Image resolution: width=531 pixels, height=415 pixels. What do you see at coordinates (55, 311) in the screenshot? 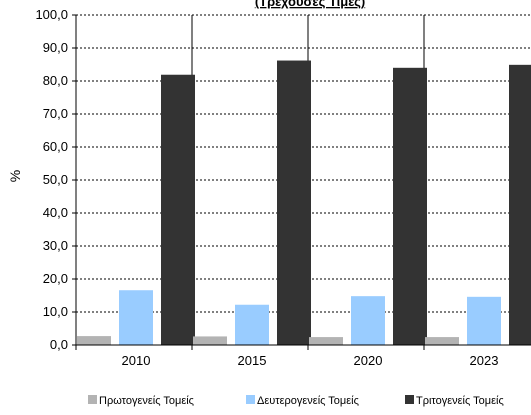
I see `y-tick-label: 10,0` at bounding box center [55, 311].